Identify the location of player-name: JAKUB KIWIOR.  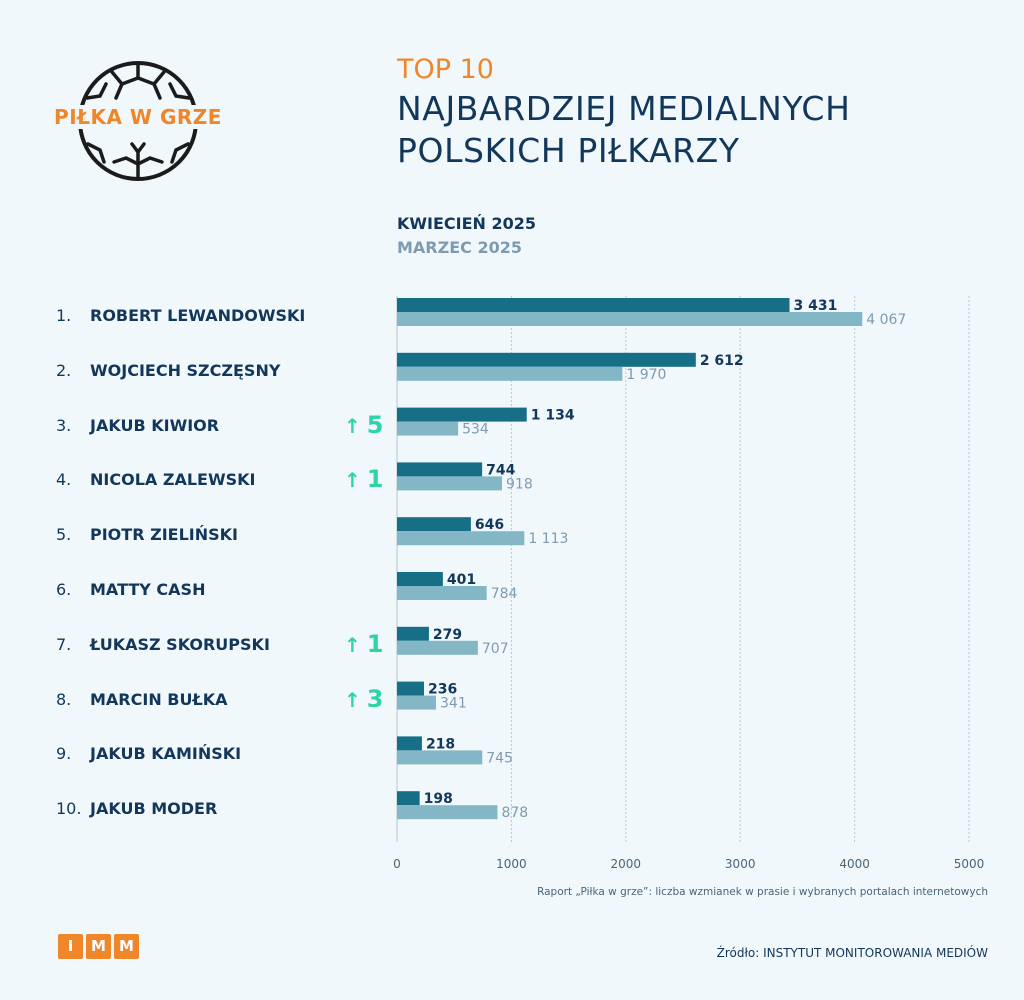
(155, 425).